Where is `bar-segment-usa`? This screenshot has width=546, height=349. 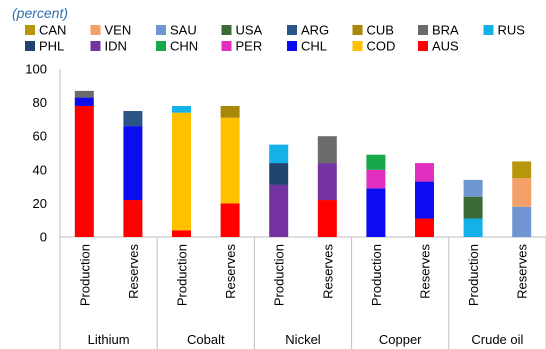
bar-segment-usa is located at coordinates (473, 207).